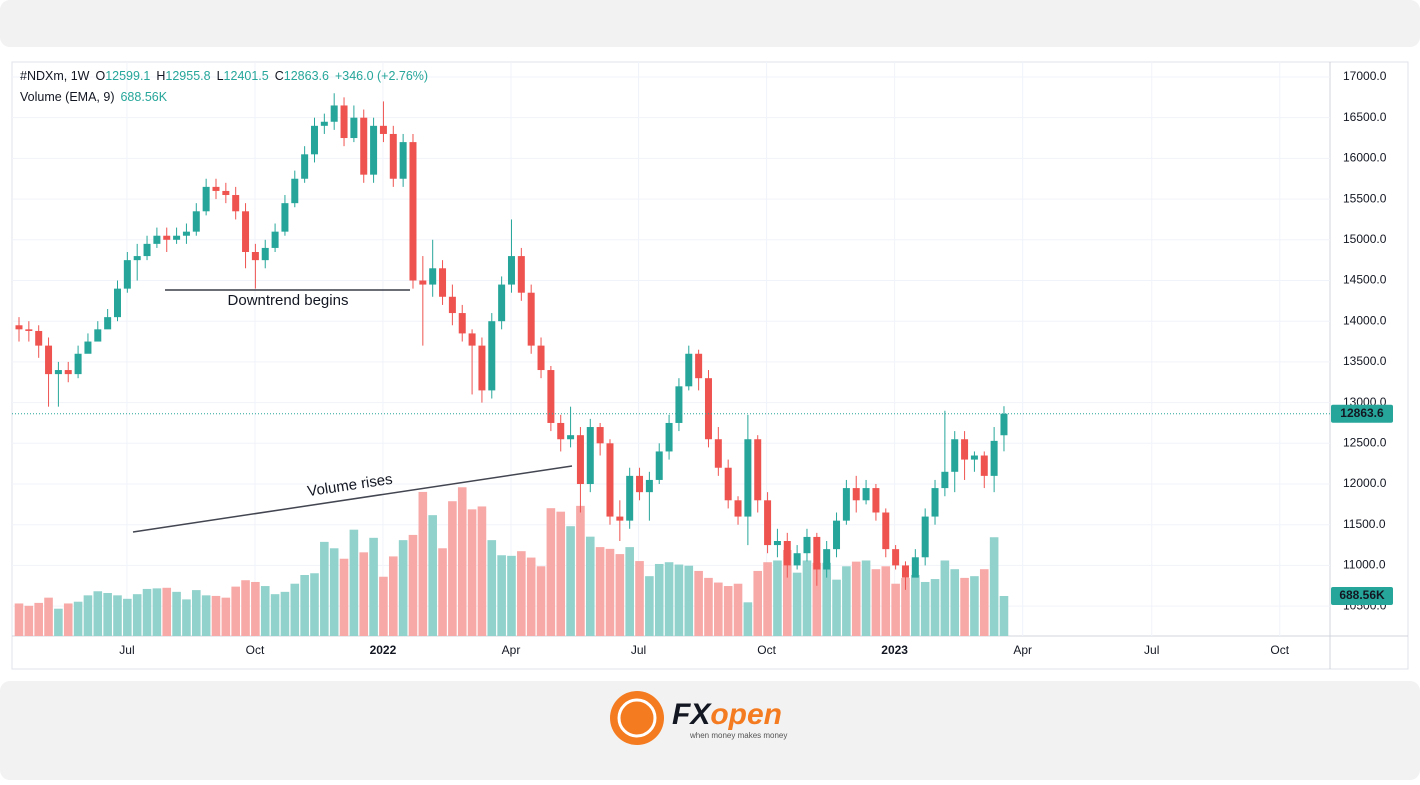 The height and width of the screenshot is (785, 1420). I want to click on last-volume-label: 688.56K, so click(1362, 595).